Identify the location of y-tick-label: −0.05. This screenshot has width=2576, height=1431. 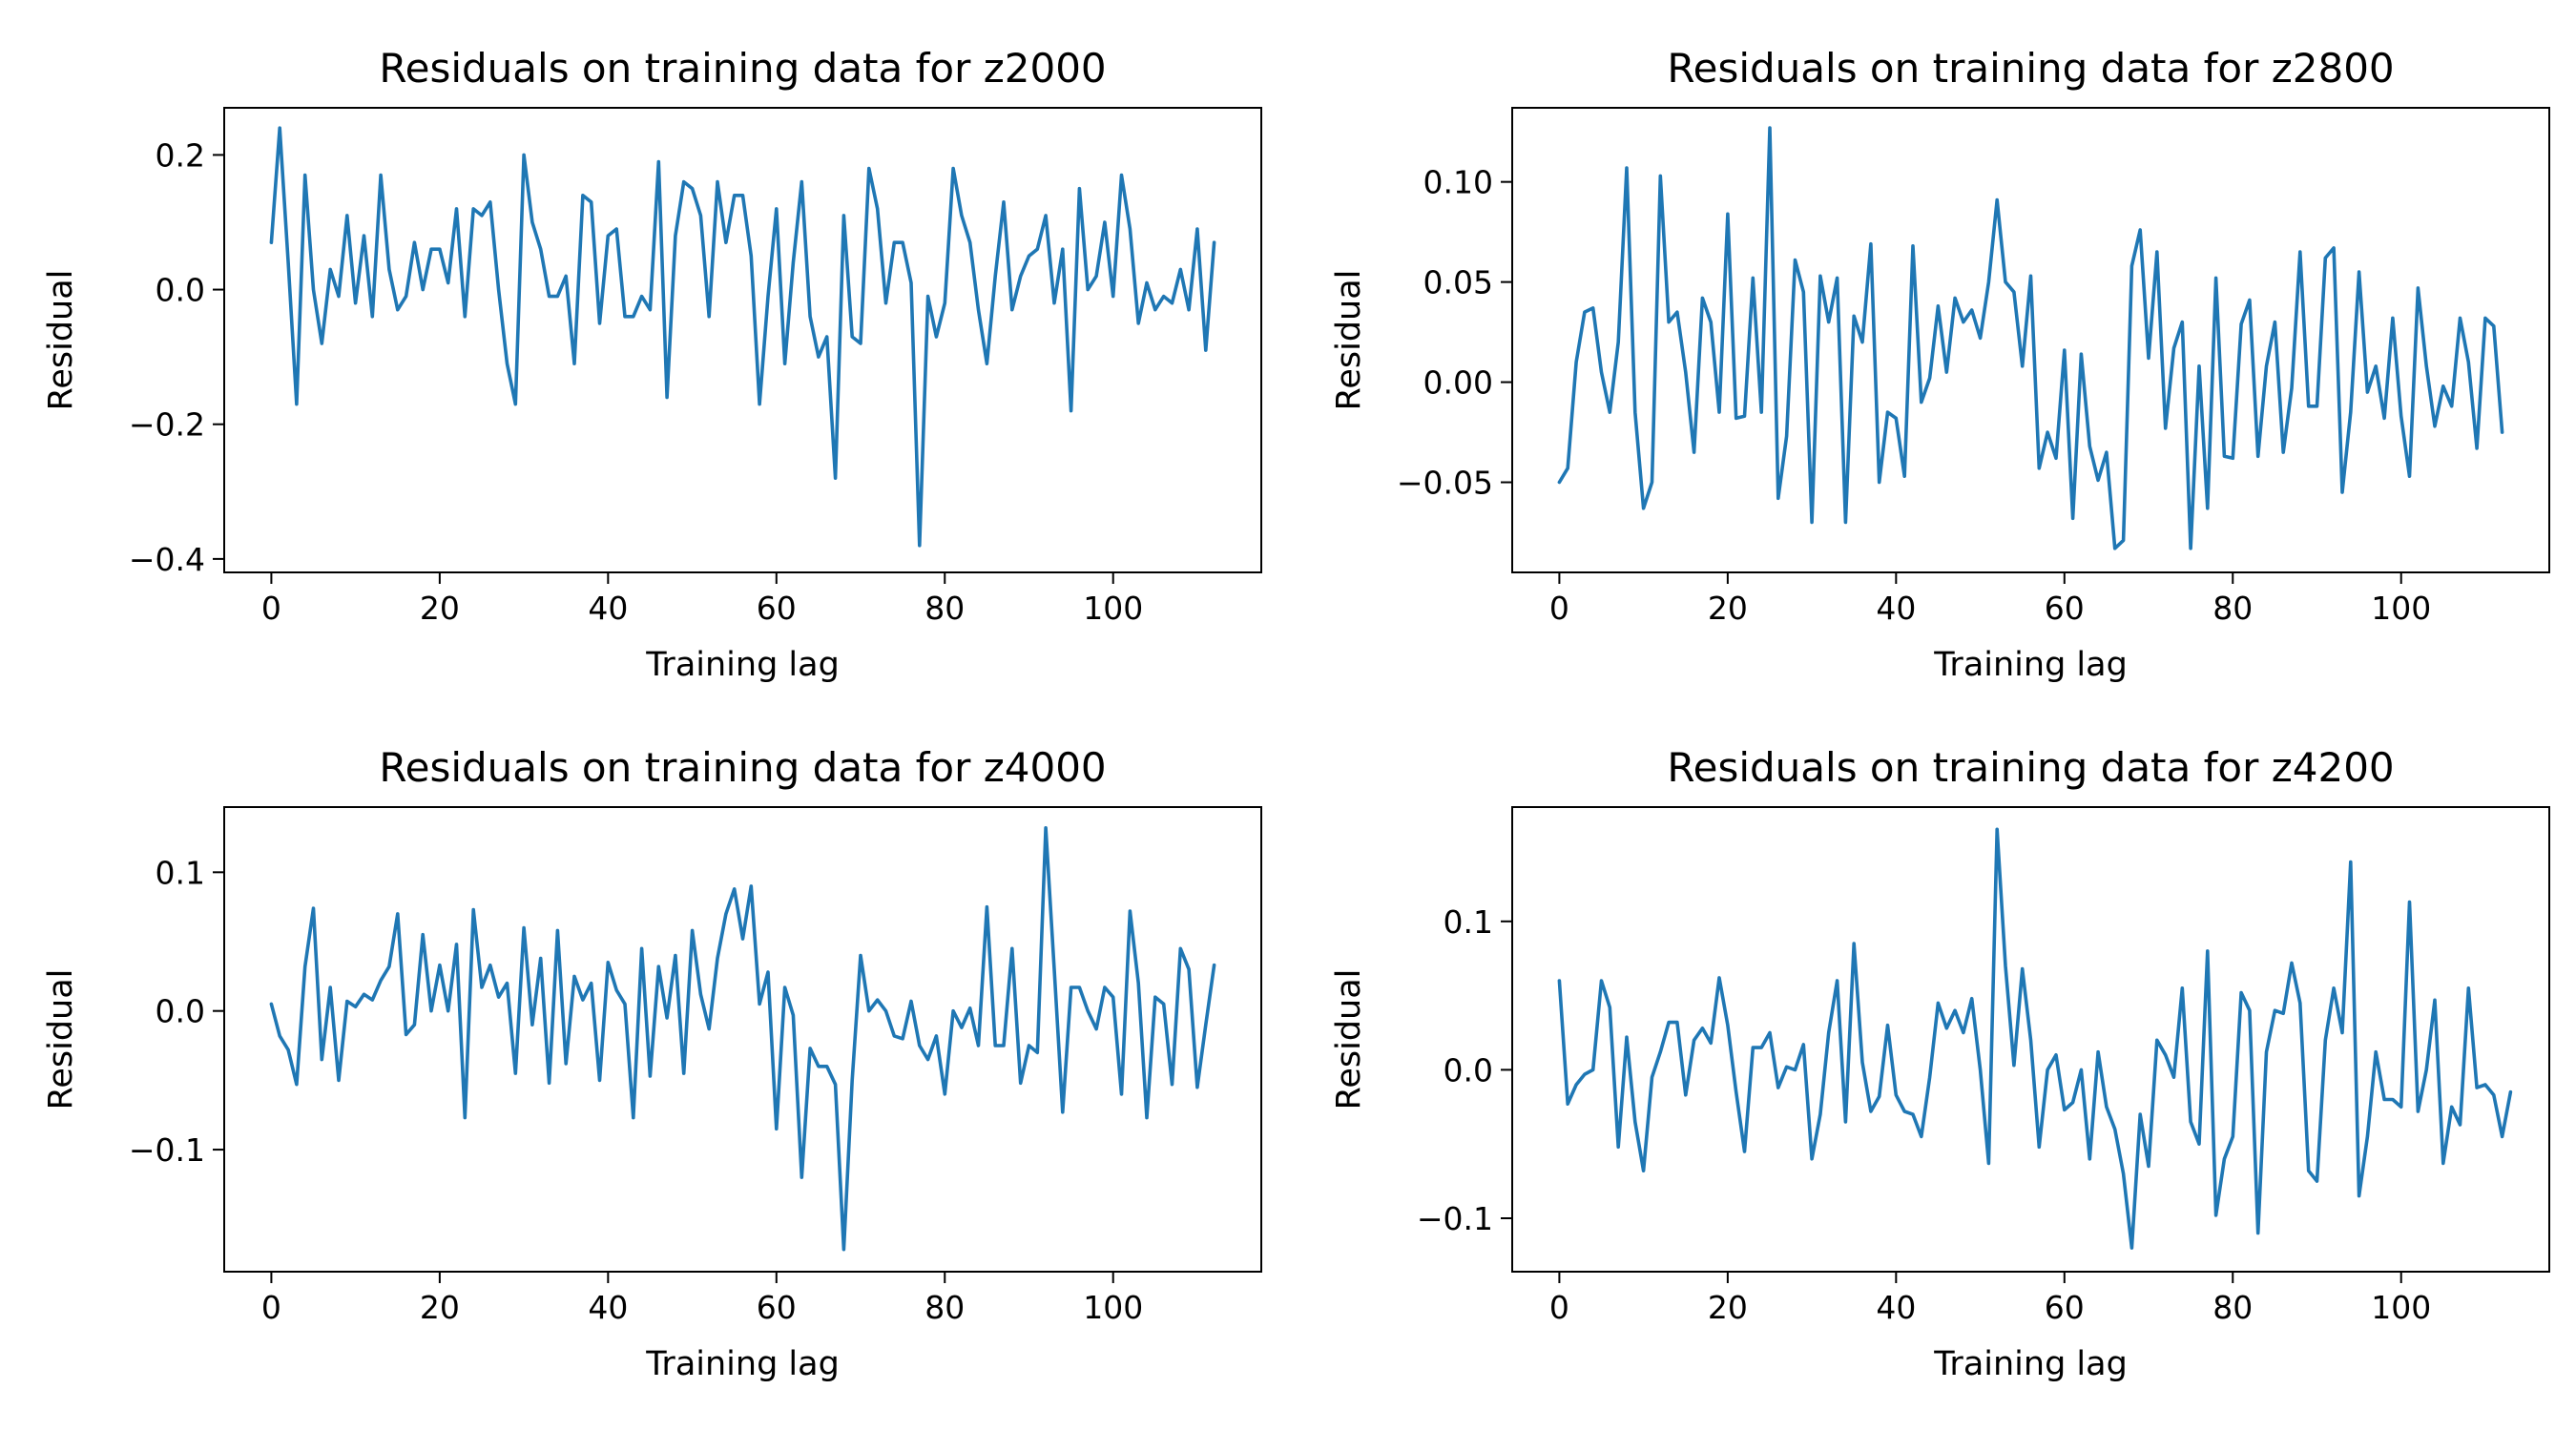
(1445, 484).